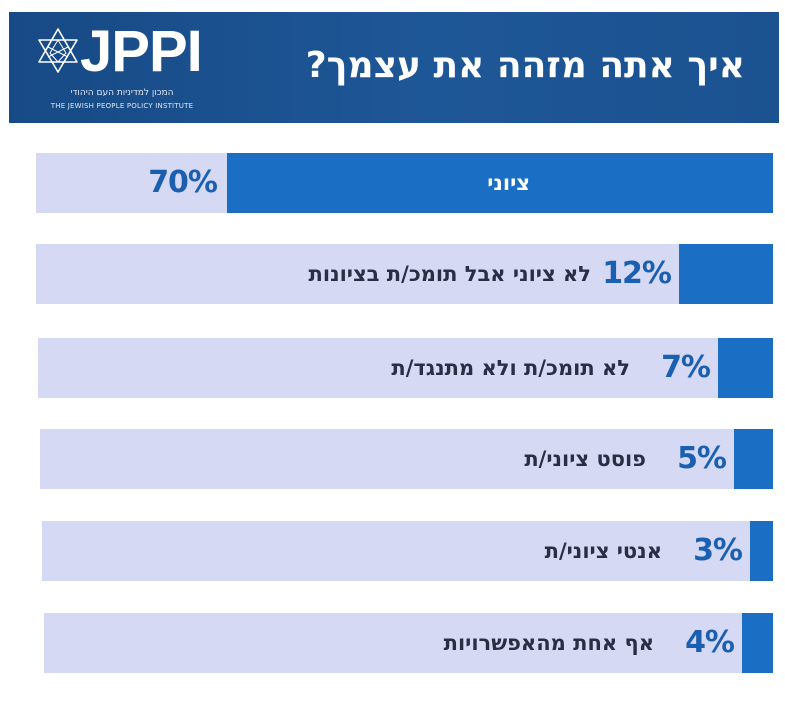 The height and width of the screenshot is (716, 785). What do you see at coordinates (449, 274) in the screenshot?
I see `bar-category-label: לא ציוני אבל תומכ/ת בציונות` at bounding box center [449, 274].